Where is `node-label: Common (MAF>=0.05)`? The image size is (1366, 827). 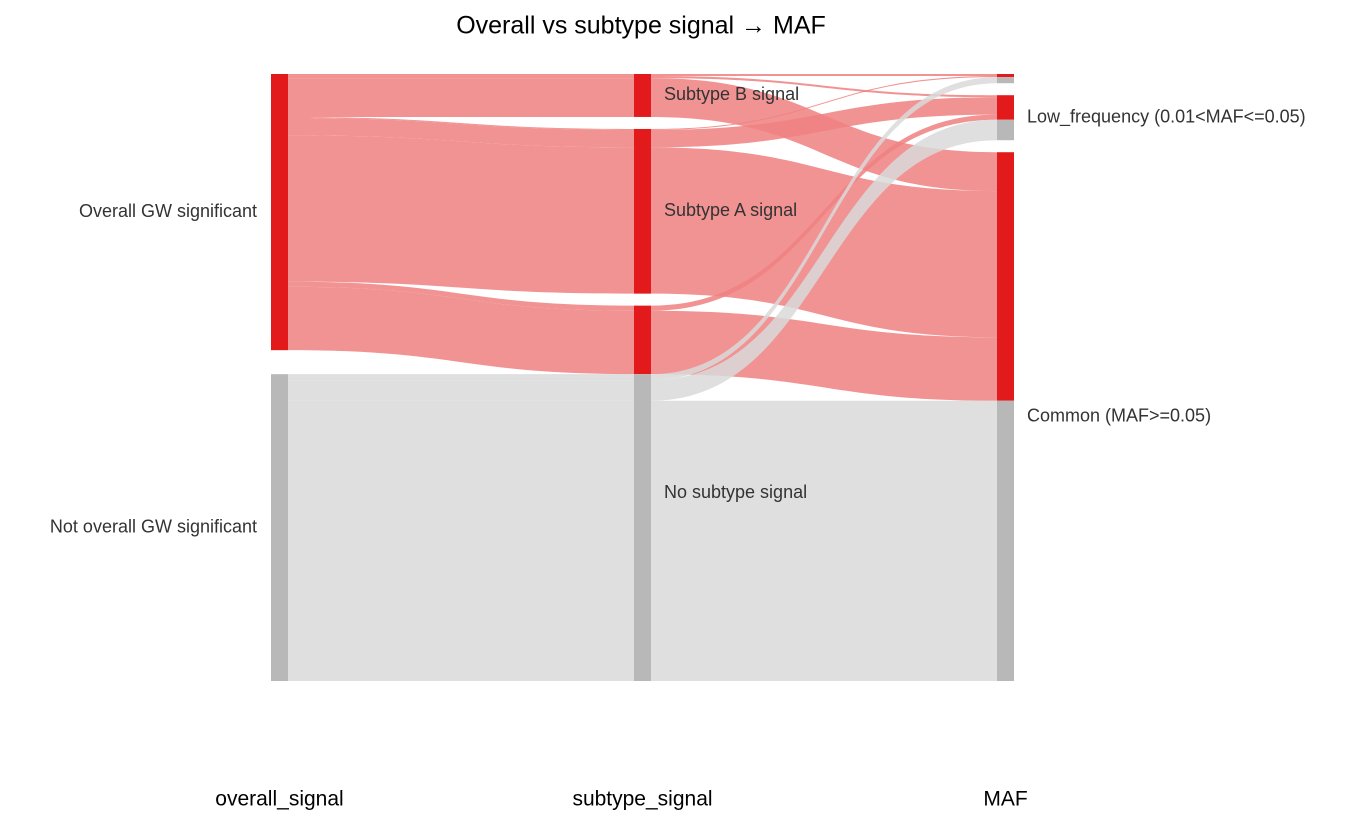
node-label: Common (MAF>=0.05) is located at coordinates (1119, 415).